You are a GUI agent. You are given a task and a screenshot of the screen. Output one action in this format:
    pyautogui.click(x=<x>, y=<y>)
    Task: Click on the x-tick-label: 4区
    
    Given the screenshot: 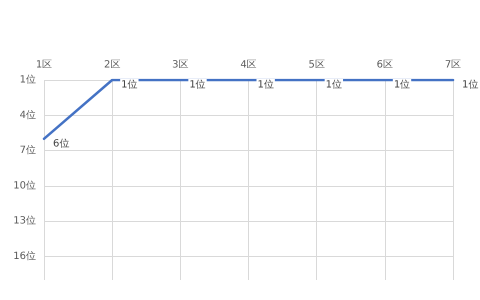 What is the action you would take?
    pyautogui.click(x=248, y=65)
    